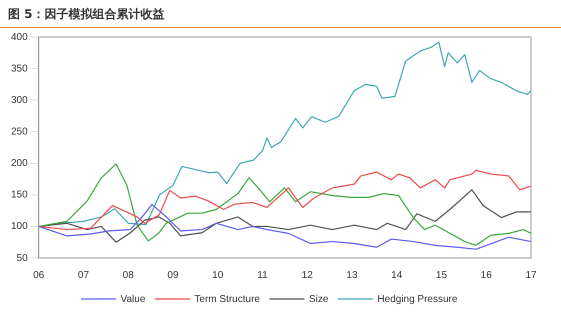 This screenshot has width=561, height=323. What do you see at coordinates (352, 275) in the screenshot?
I see `x-tick-label: 13` at bounding box center [352, 275].